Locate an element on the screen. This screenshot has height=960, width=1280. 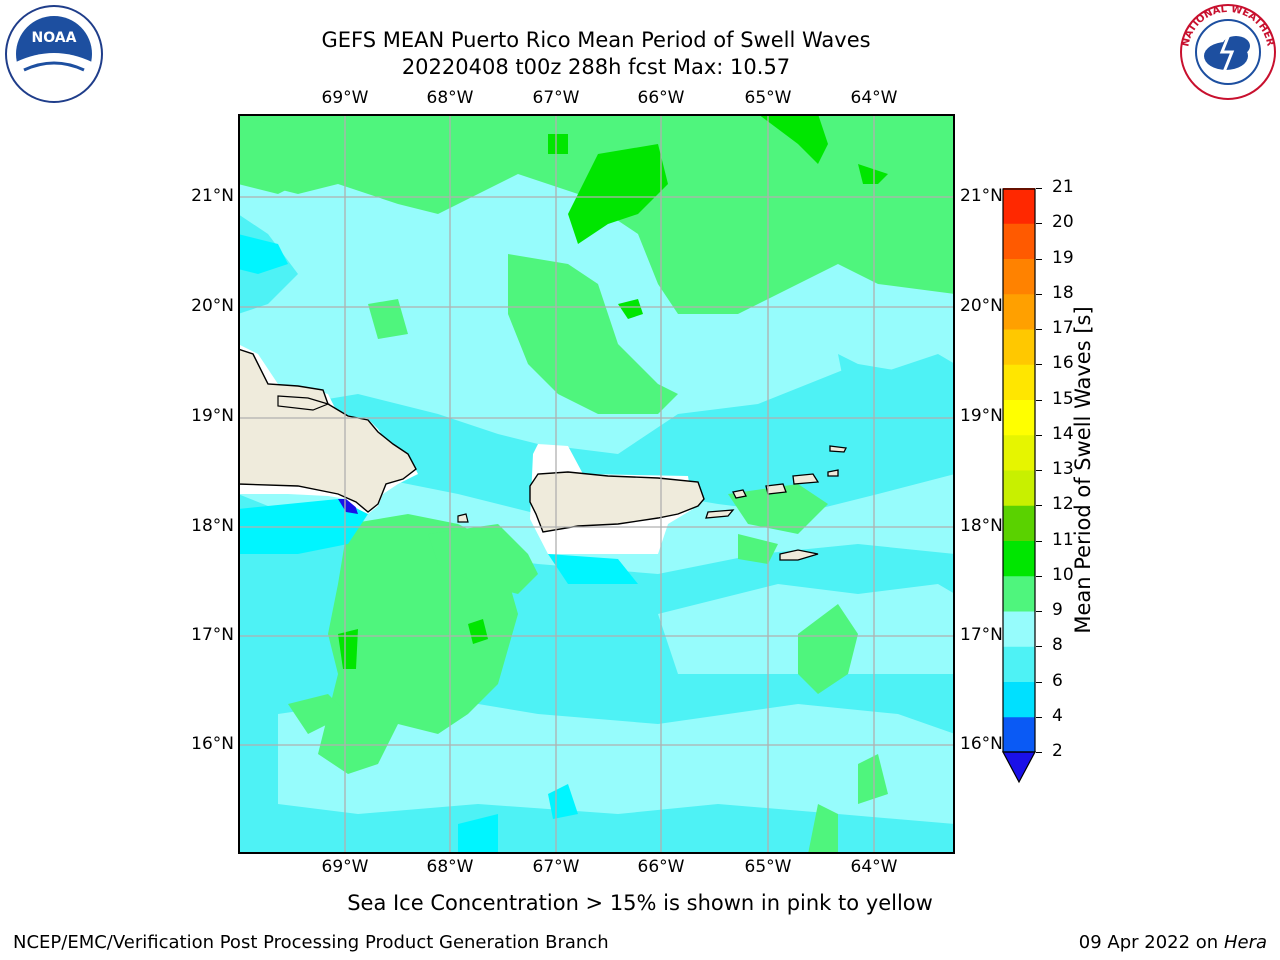
colorbar-tick-label: 18 is located at coordinates (1063, 292).